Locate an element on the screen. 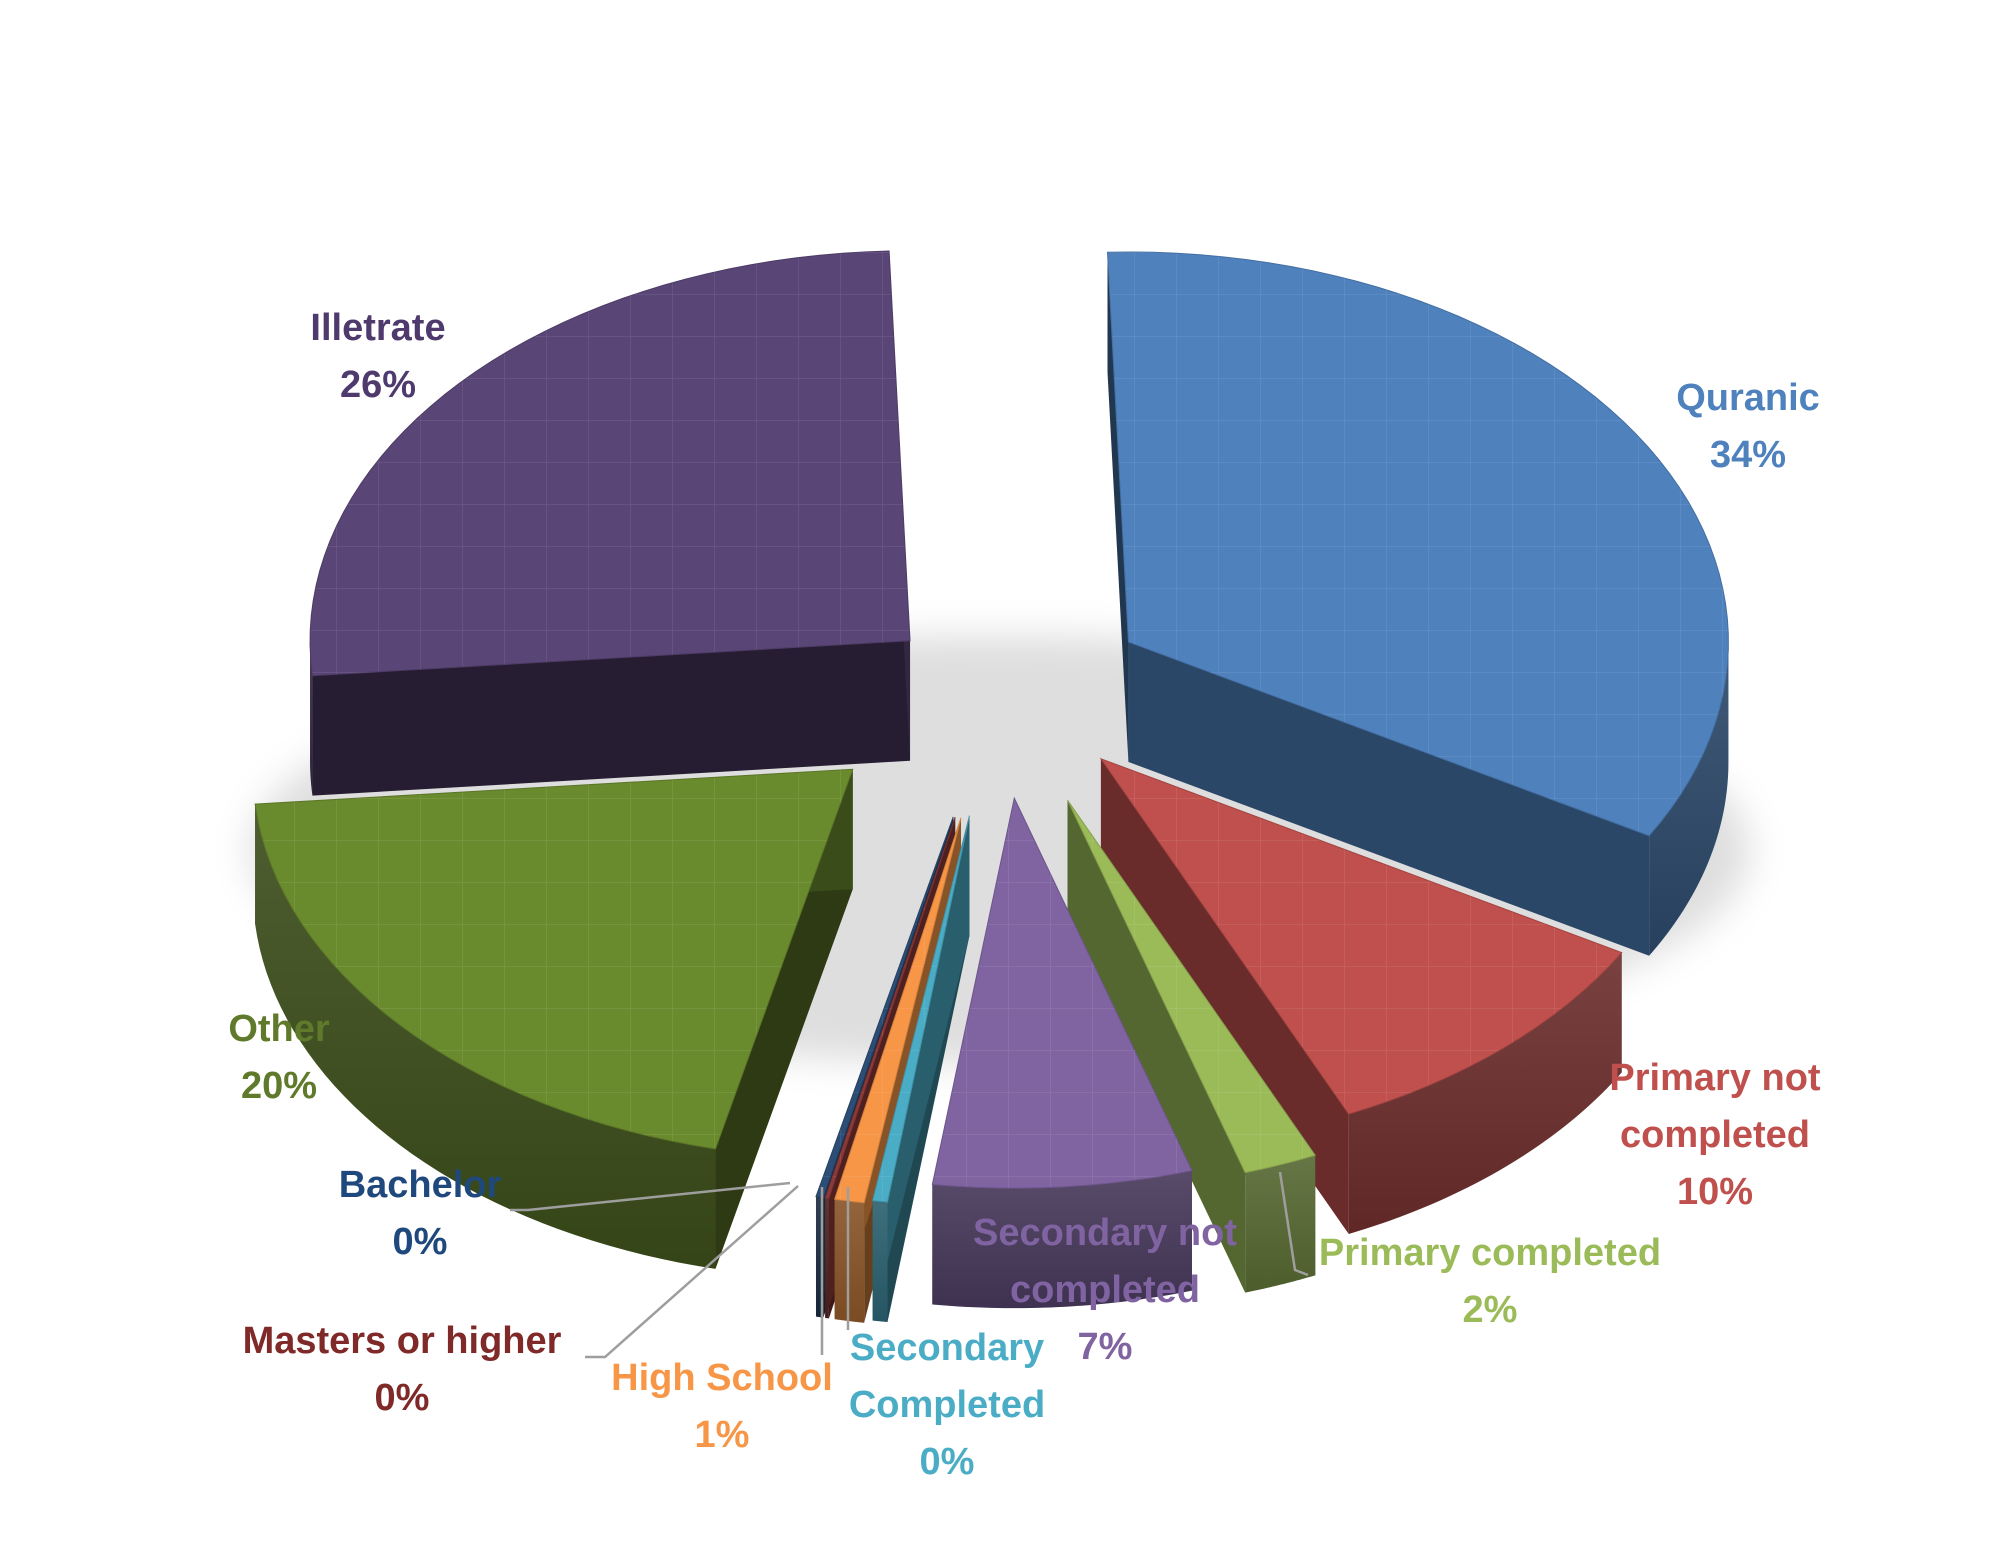 The width and height of the screenshot is (2000, 1566). data-label-secondary-not-completed: Secondary not completed 7% is located at coordinates (1105, 1290).